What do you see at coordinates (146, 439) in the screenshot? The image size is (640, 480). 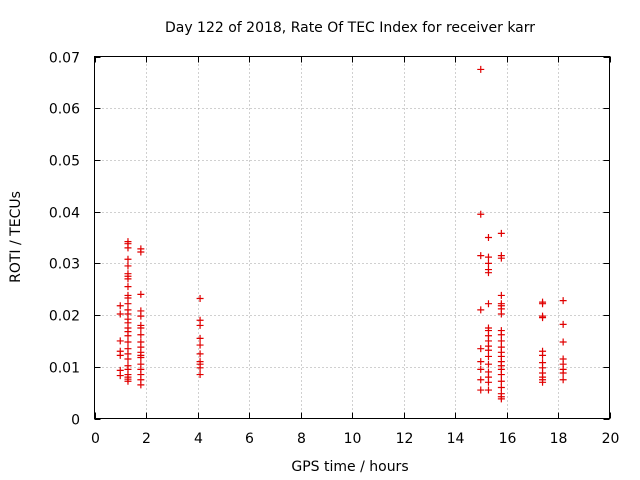 I see `x-tick-label: 2` at bounding box center [146, 439].